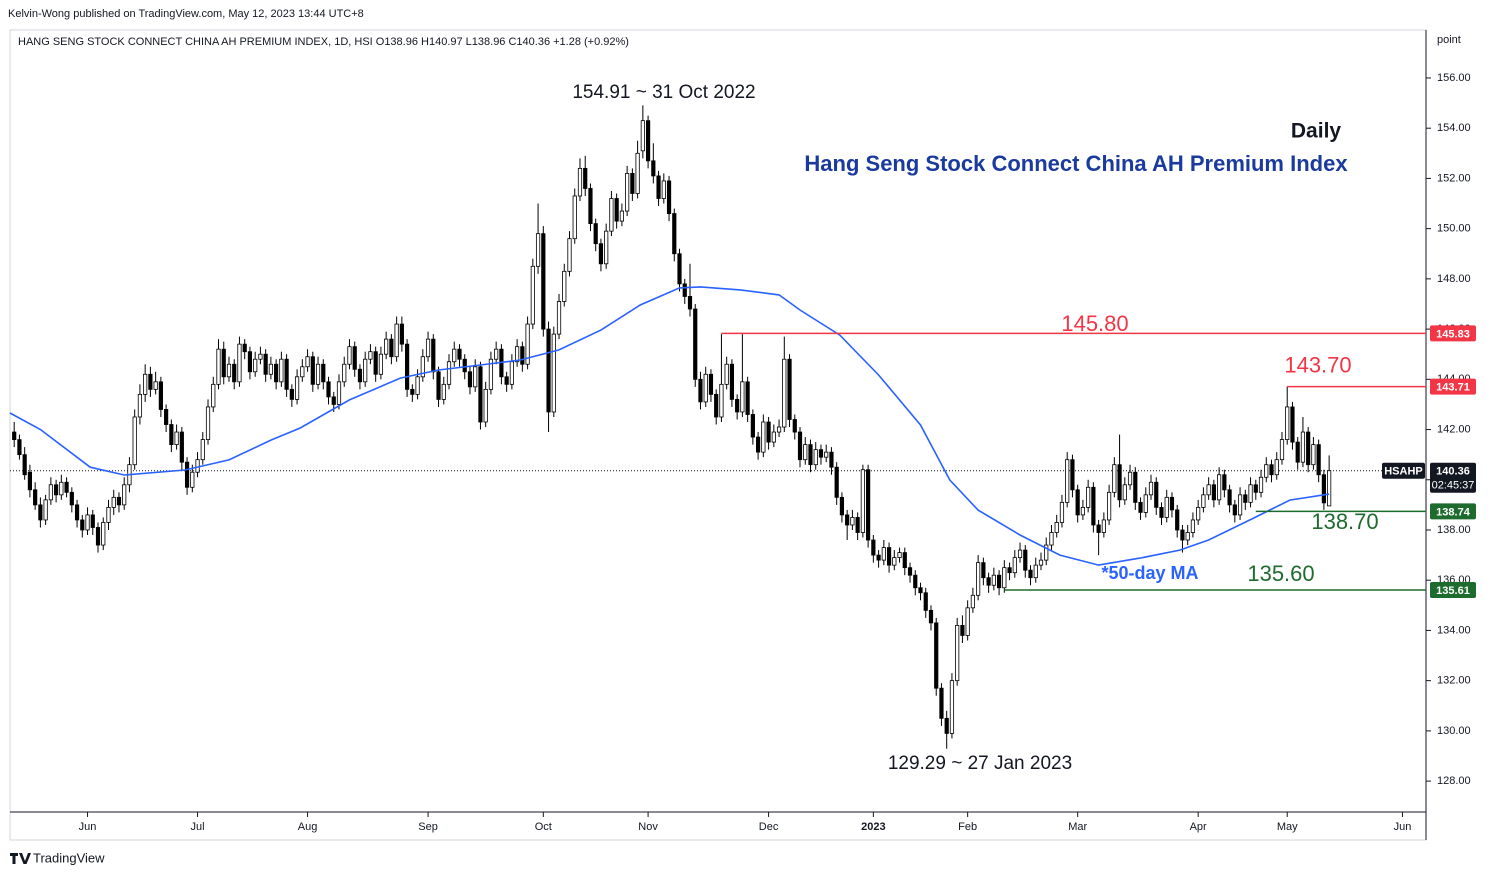 This screenshot has height=876, width=1501. Describe the element at coordinates (20, 858) in the screenshot. I see `brand-logo` at that location.